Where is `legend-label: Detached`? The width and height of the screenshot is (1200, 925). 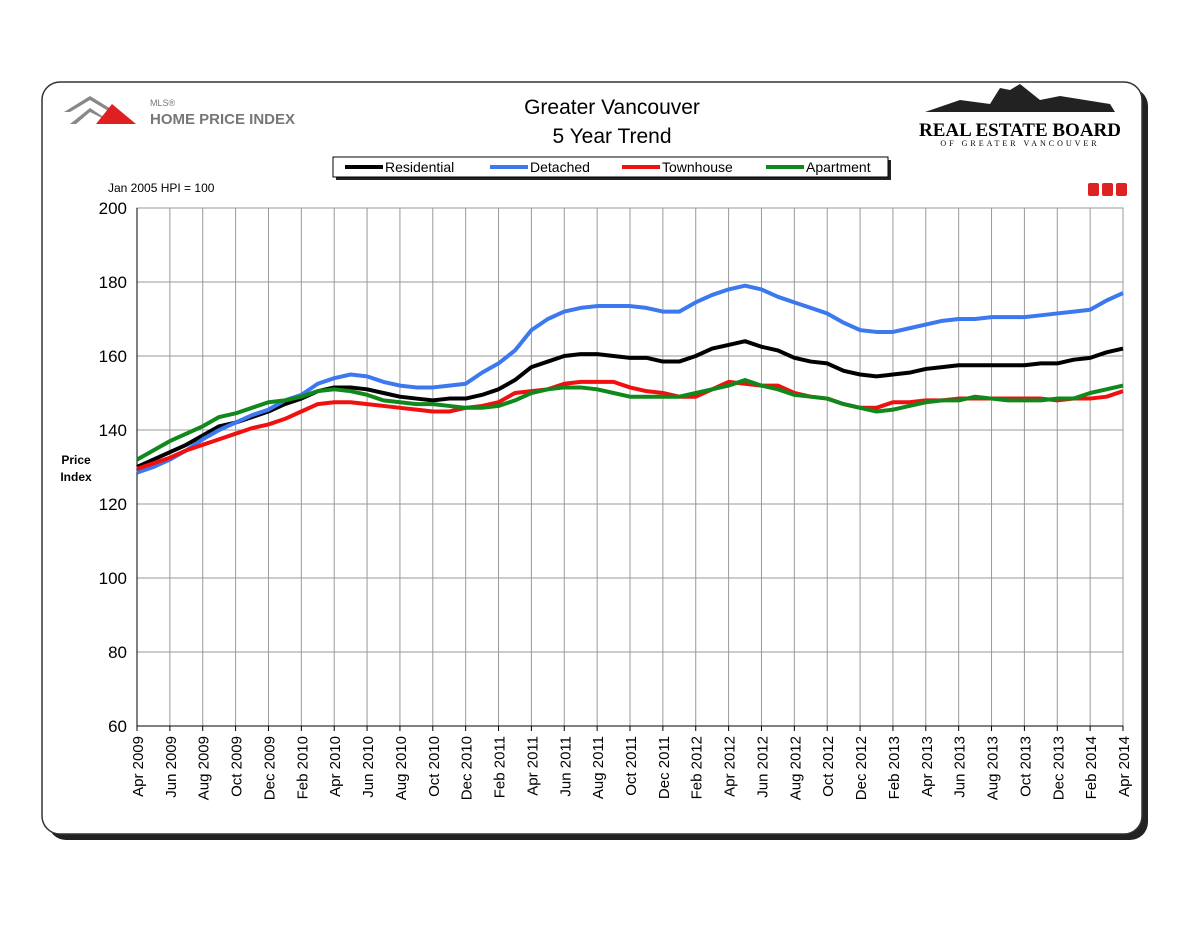
legend-label: Detached is located at coordinates (560, 167).